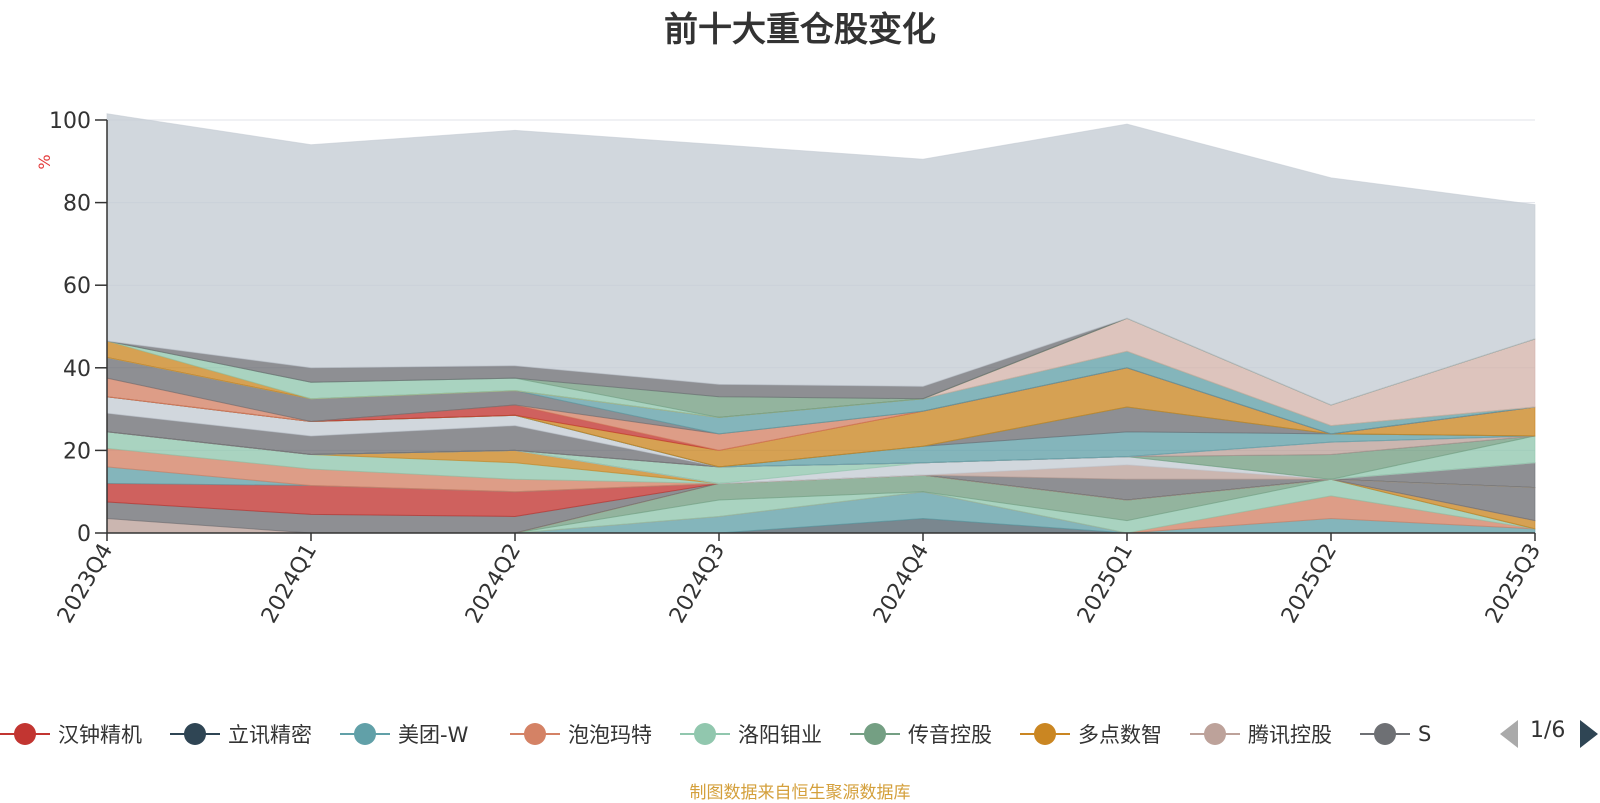  Describe the element at coordinates (800, 30) in the screenshot. I see `chart-title: 前十大重仓股变化` at that location.